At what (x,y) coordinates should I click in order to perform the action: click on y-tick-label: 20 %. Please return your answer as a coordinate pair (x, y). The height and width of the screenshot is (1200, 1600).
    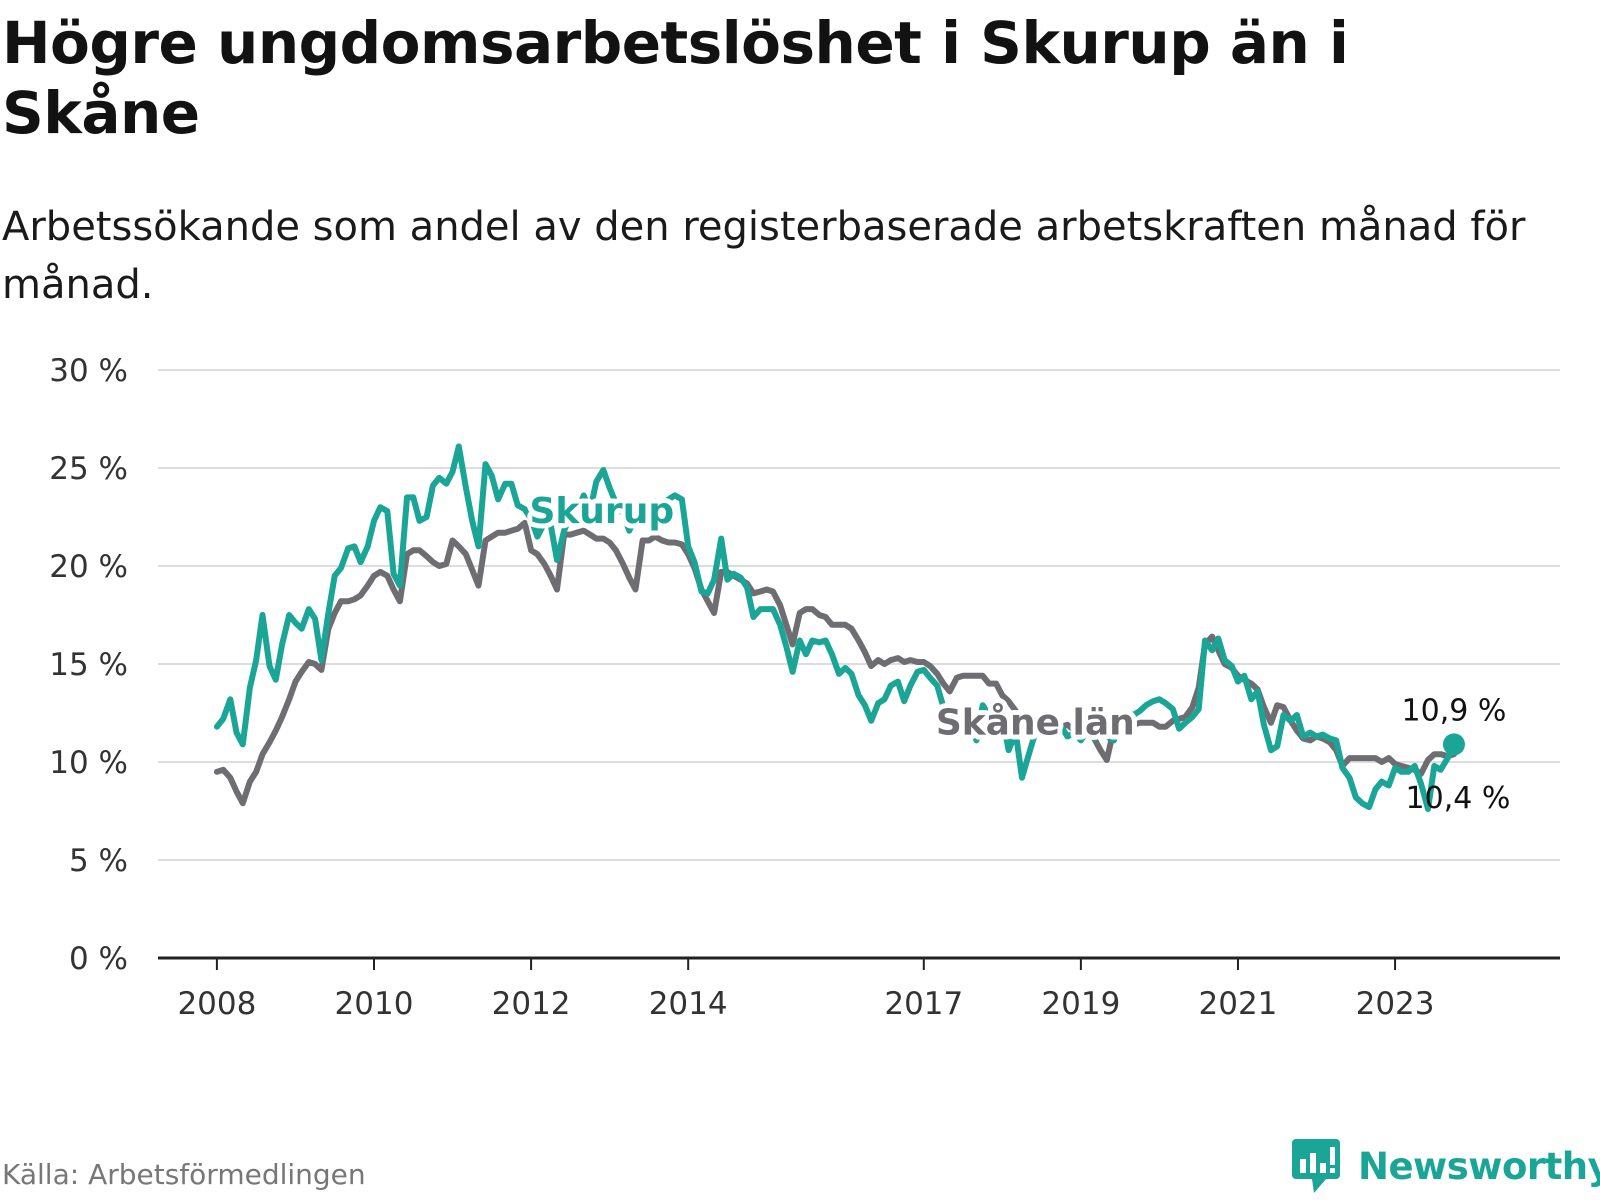
    Looking at the image, I should click on (88, 567).